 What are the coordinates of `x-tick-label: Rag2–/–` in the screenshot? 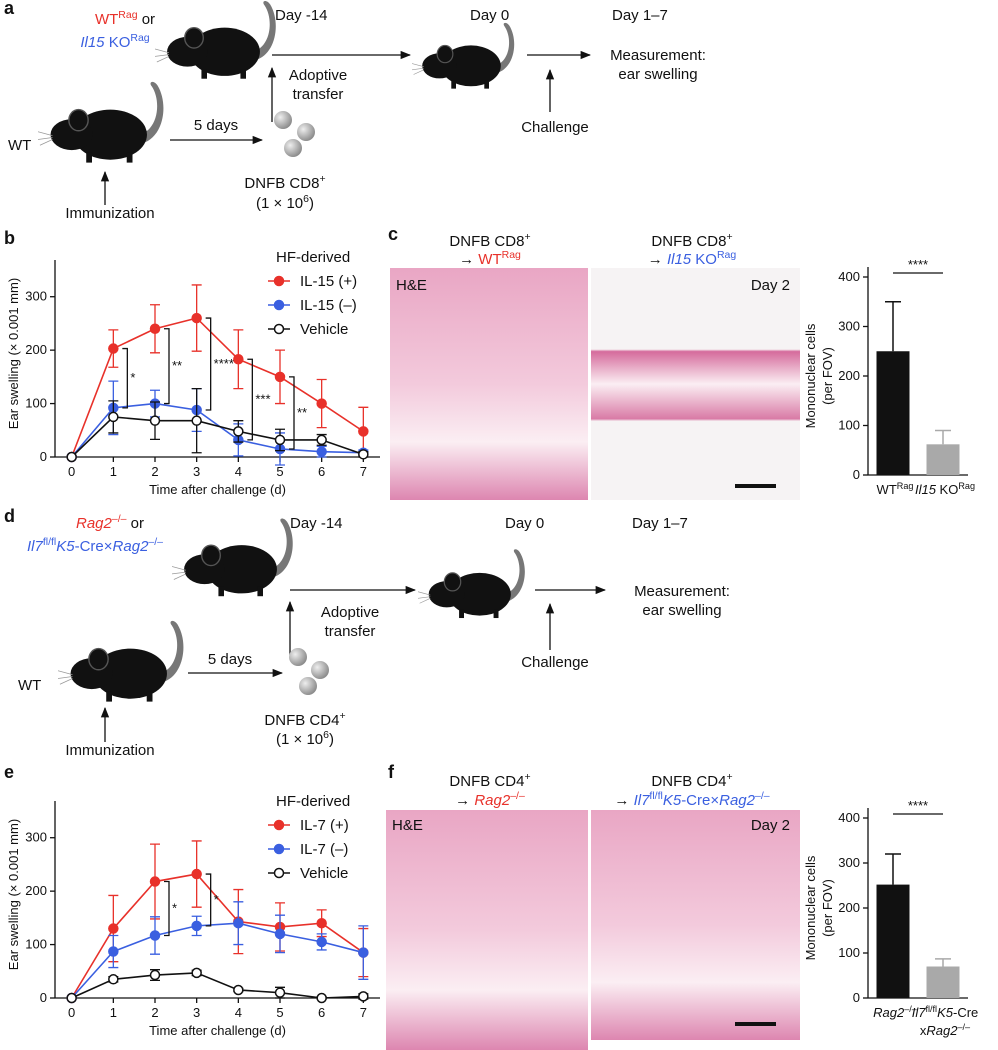 It's located at (895, 1012).